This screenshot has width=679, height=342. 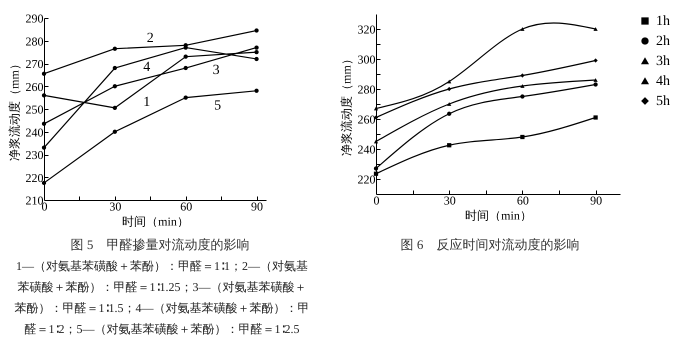 What do you see at coordinates (162, 298) in the screenshot?
I see `text: 1—（对氨基苯磺酸＋苯酚）：甲醛＝1∶1；2—（对氨基苯磺酸＋苯酚）：甲醛＝1∶1.25；3—（对氨基苯磺酸＋苯酚）：甲醛＝1∶1.5；4—（对氨基苯磺酸＋苯酚）：甲醛＝1∶2；5—（对氨基苯磺酸＋苯酚）：甲醛＝1∶2.5` at bounding box center [162, 298].